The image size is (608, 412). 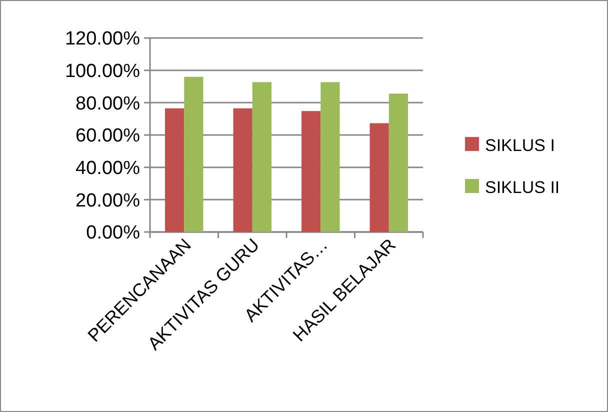 What do you see at coordinates (108, 201) in the screenshot?
I see `y-tick-label: 20.00%` at bounding box center [108, 201].